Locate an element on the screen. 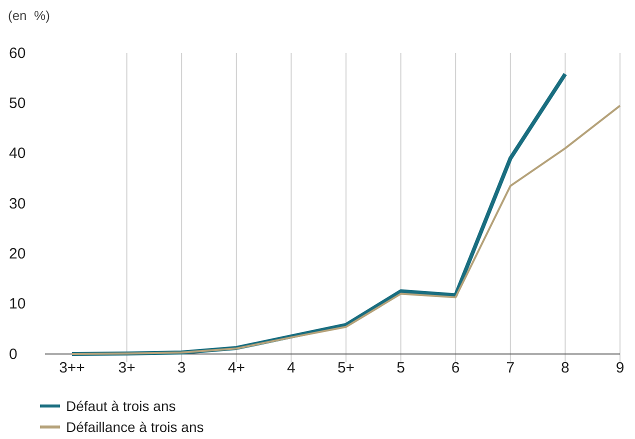  x-tick-label: 8 is located at coordinates (565, 368).